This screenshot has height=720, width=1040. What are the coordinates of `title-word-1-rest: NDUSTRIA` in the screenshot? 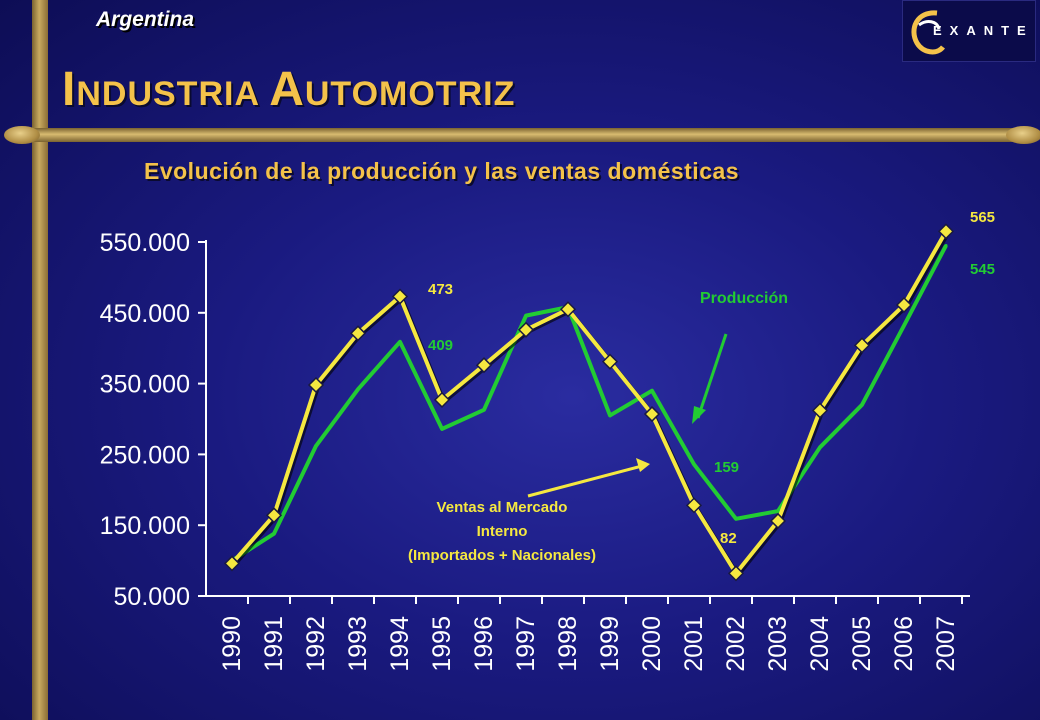 It's located at (167, 94).